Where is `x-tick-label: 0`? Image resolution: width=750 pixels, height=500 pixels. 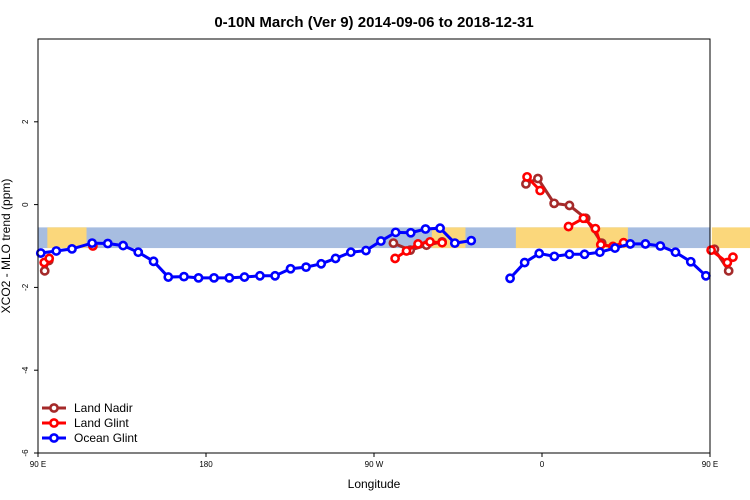
x-tick-label: 0 is located at coordinates (542, 464).